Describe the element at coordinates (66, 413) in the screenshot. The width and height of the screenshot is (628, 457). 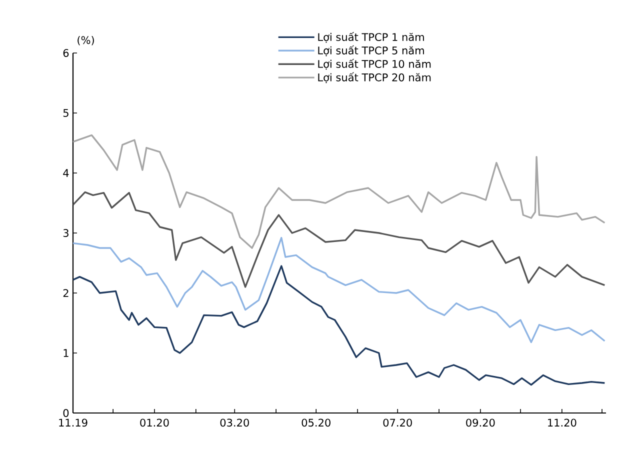
I see `y-tick-label: 0` at that location.